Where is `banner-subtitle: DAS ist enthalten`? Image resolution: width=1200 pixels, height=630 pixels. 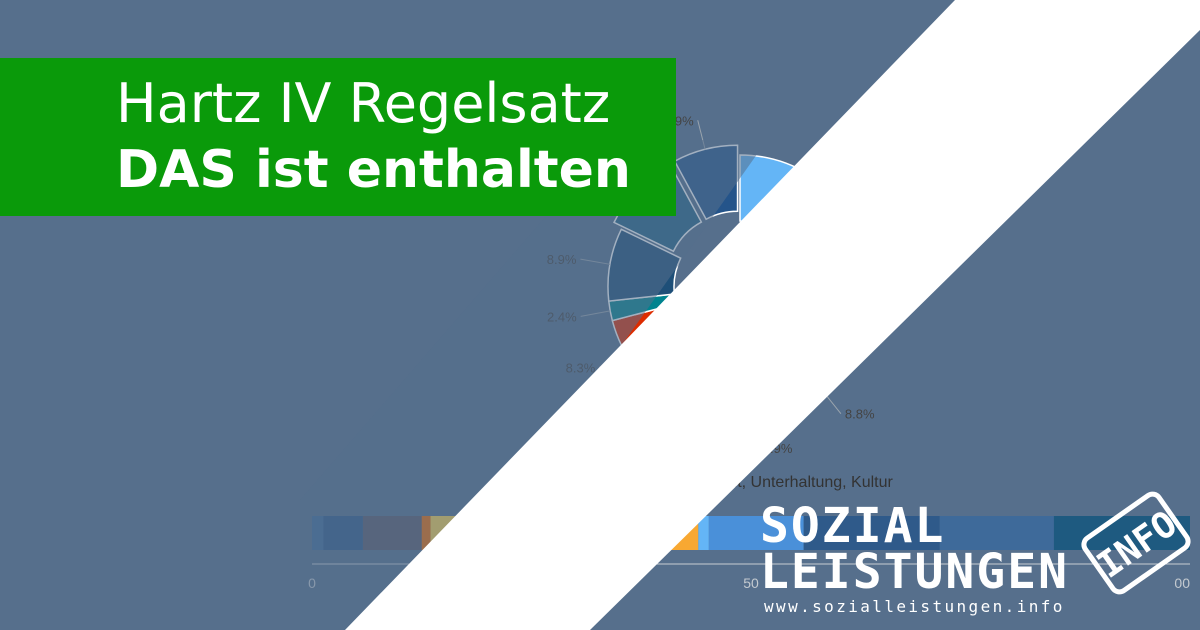 banner-subtitle: DAS ist enthalten is located at coordinates (373, 170).